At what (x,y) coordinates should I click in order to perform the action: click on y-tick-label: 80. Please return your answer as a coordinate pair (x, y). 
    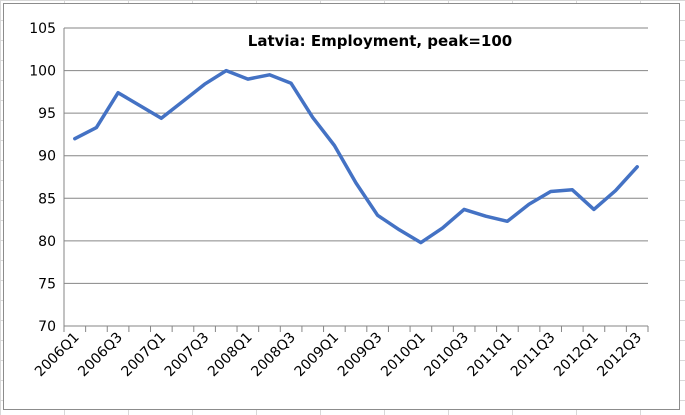
    Looking at the image, I should click on (47, 242).